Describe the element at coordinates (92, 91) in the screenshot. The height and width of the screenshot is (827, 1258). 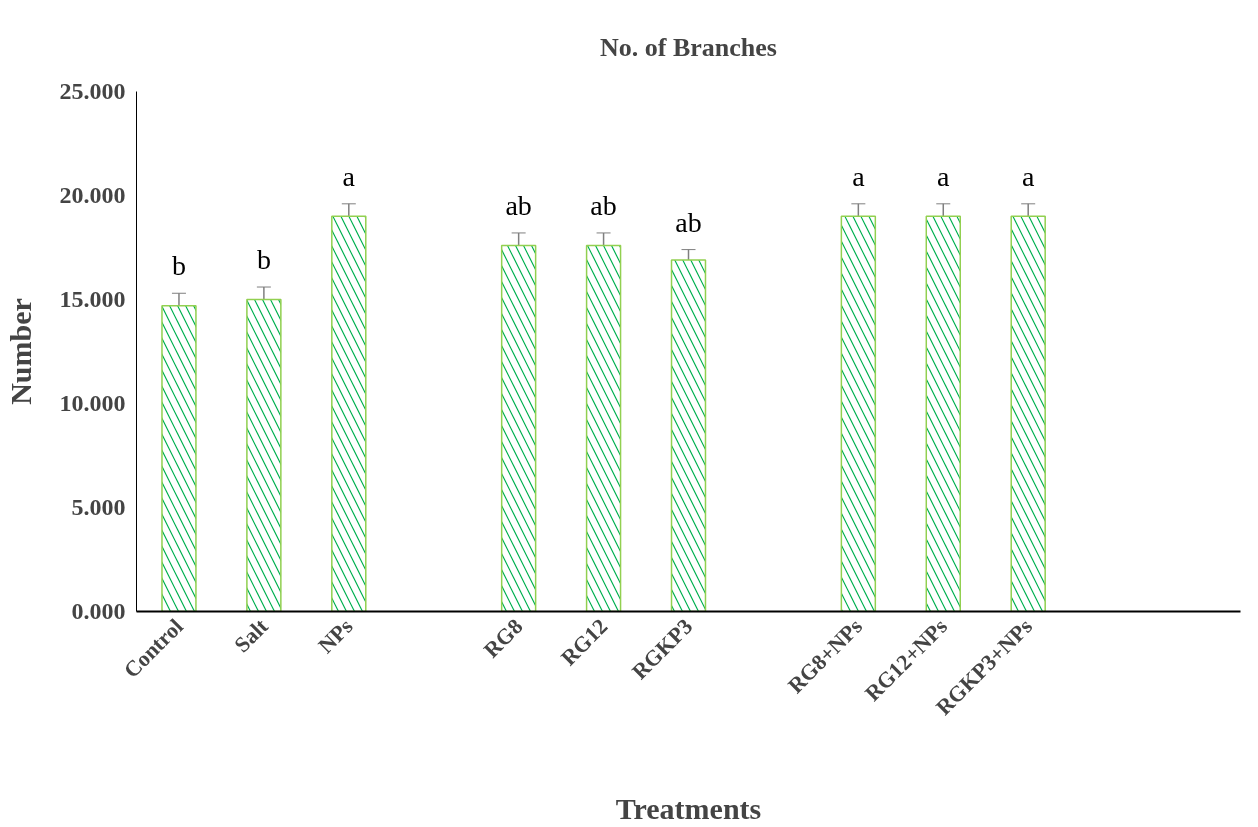
I see `y-tick-label: 25.000` at that location.